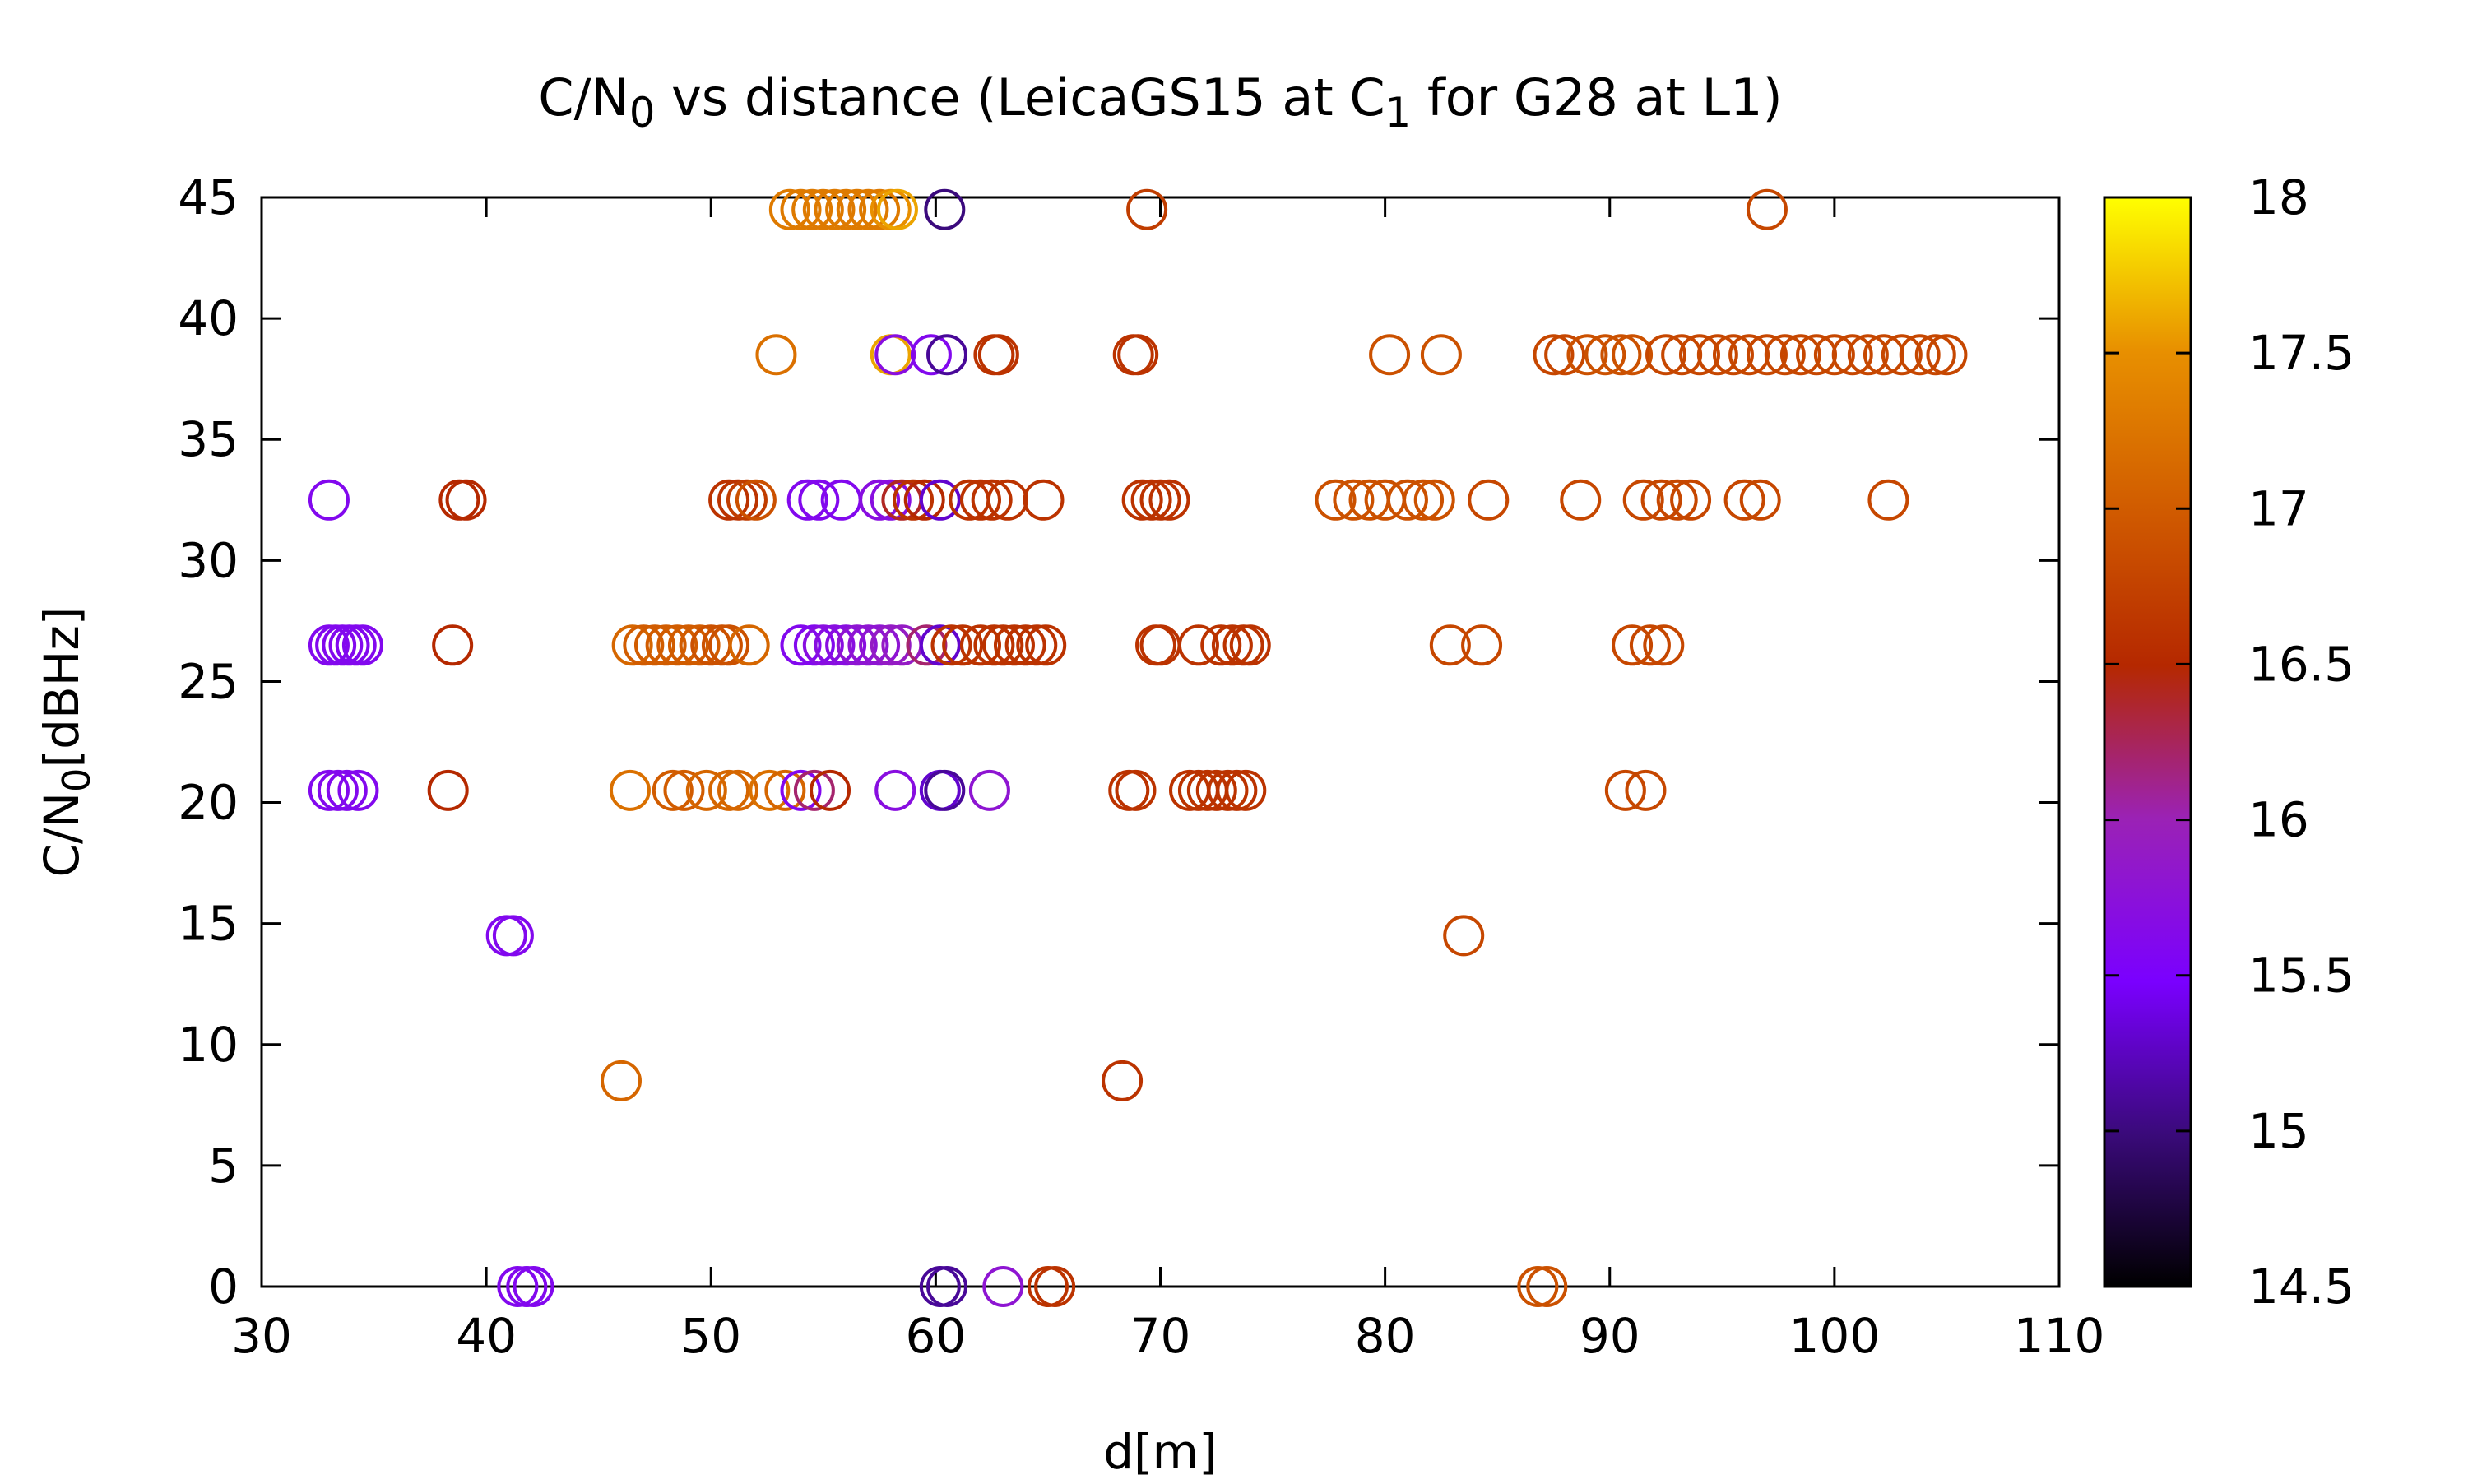  Describe the element at coordinates (2278, 820) in the screenshot. I see `colorbar-tick-label: 16` at that location.